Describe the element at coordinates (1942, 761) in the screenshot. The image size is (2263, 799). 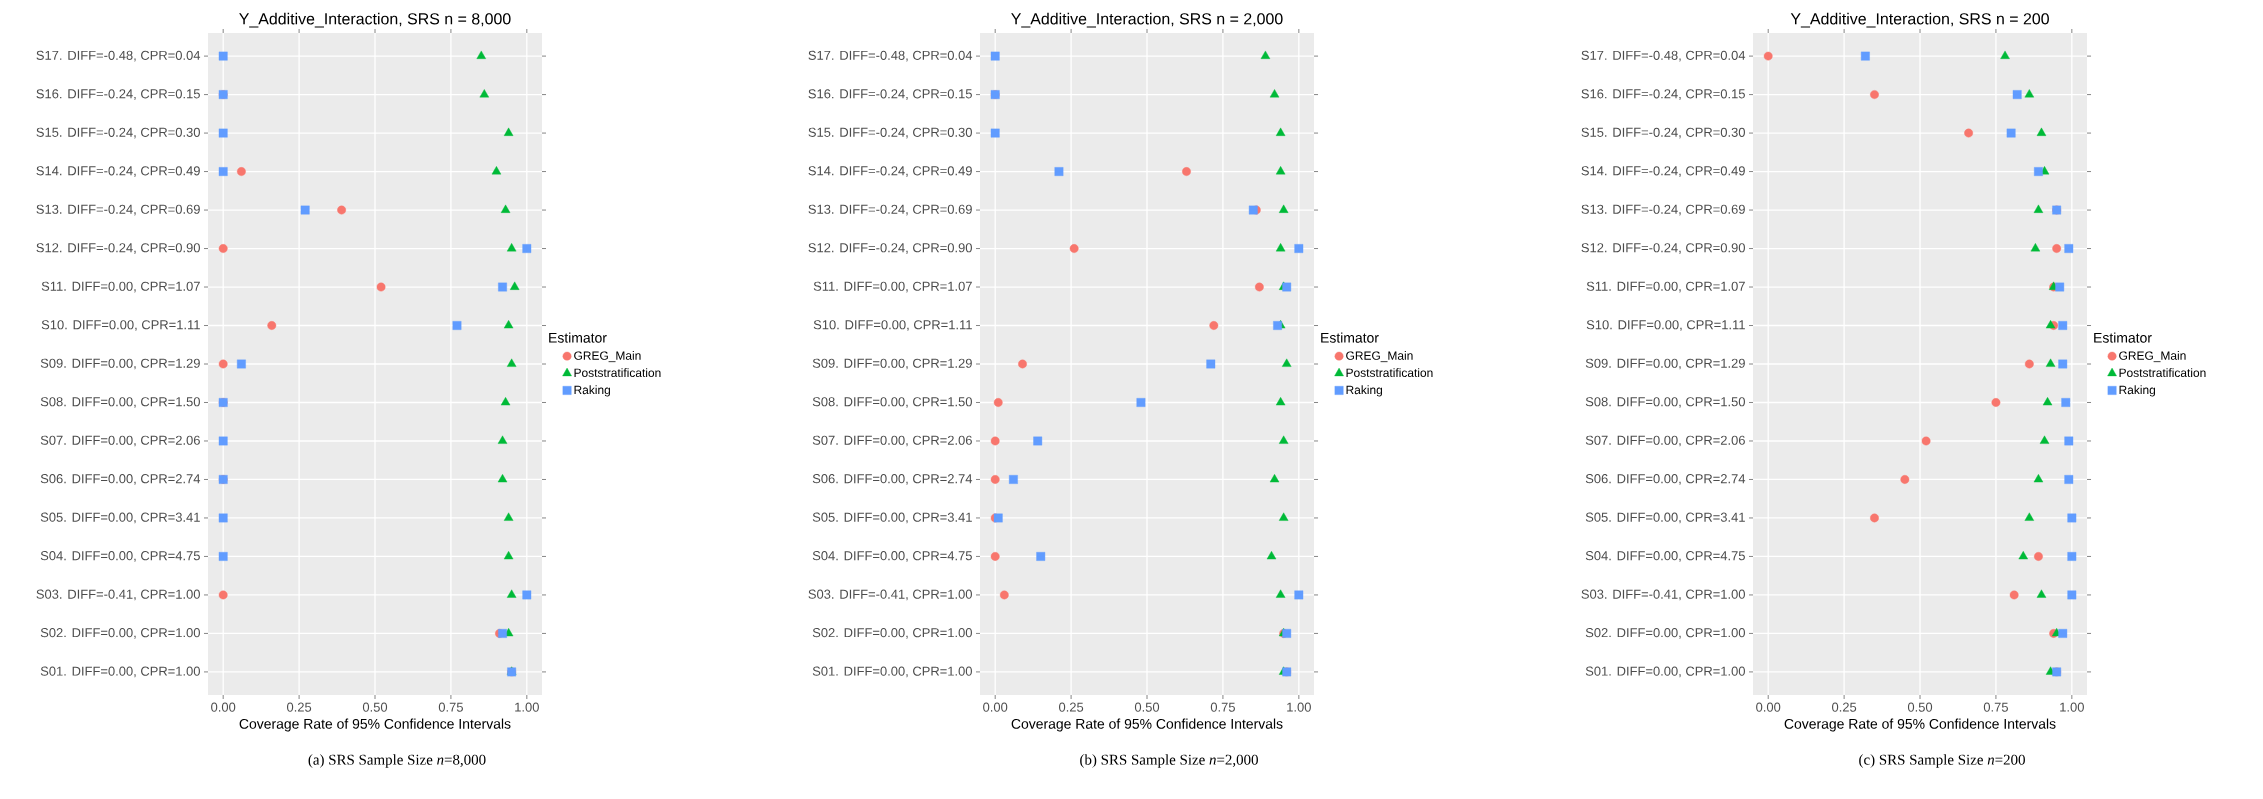
I see `text: (c) SRS Sample Size n=200` at that location.